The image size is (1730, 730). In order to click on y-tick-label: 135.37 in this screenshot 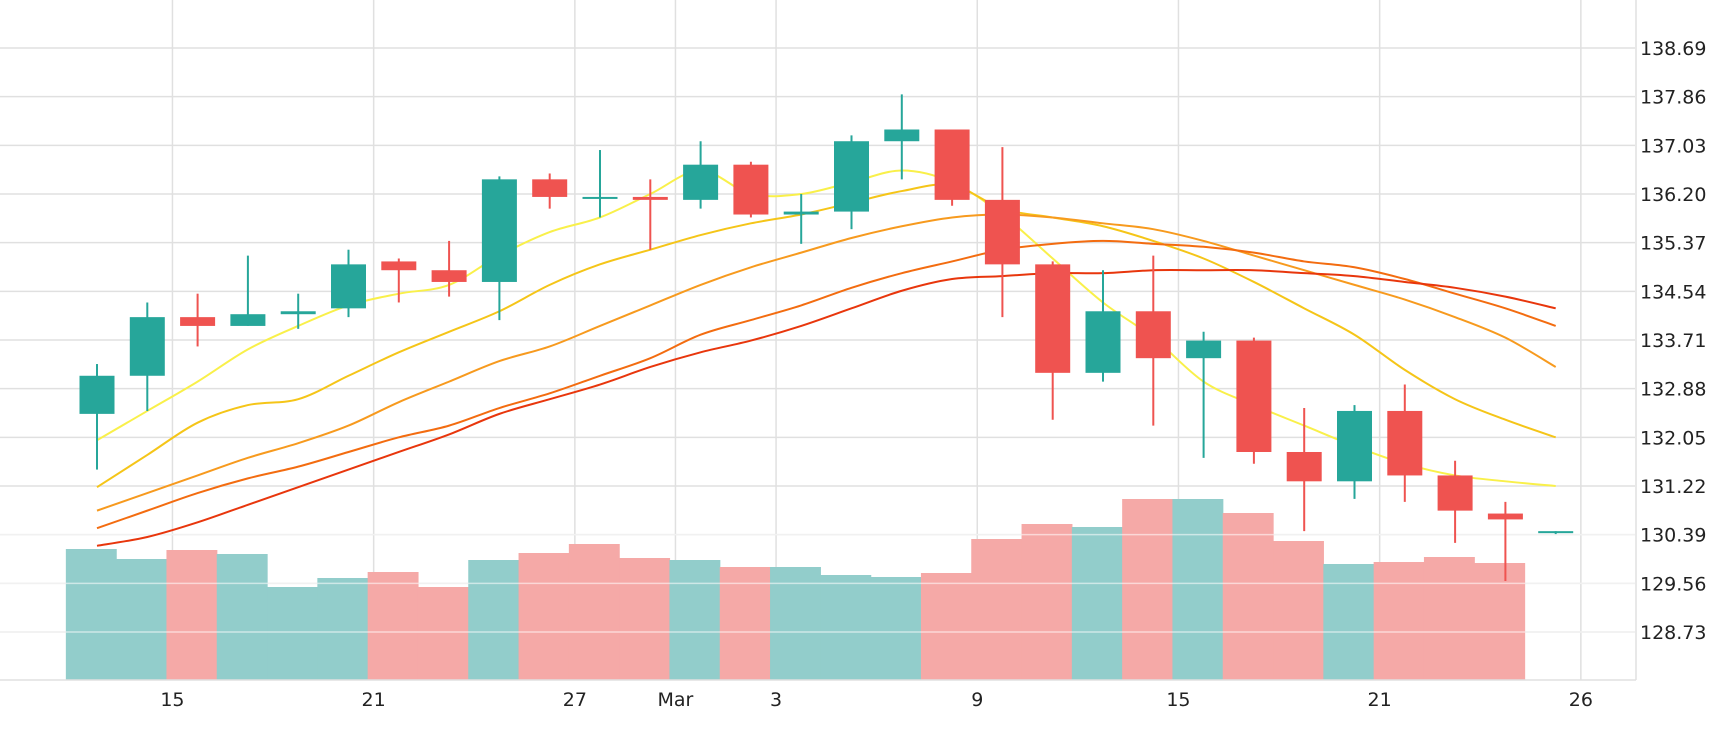, I will do `click(1673, 244)`.